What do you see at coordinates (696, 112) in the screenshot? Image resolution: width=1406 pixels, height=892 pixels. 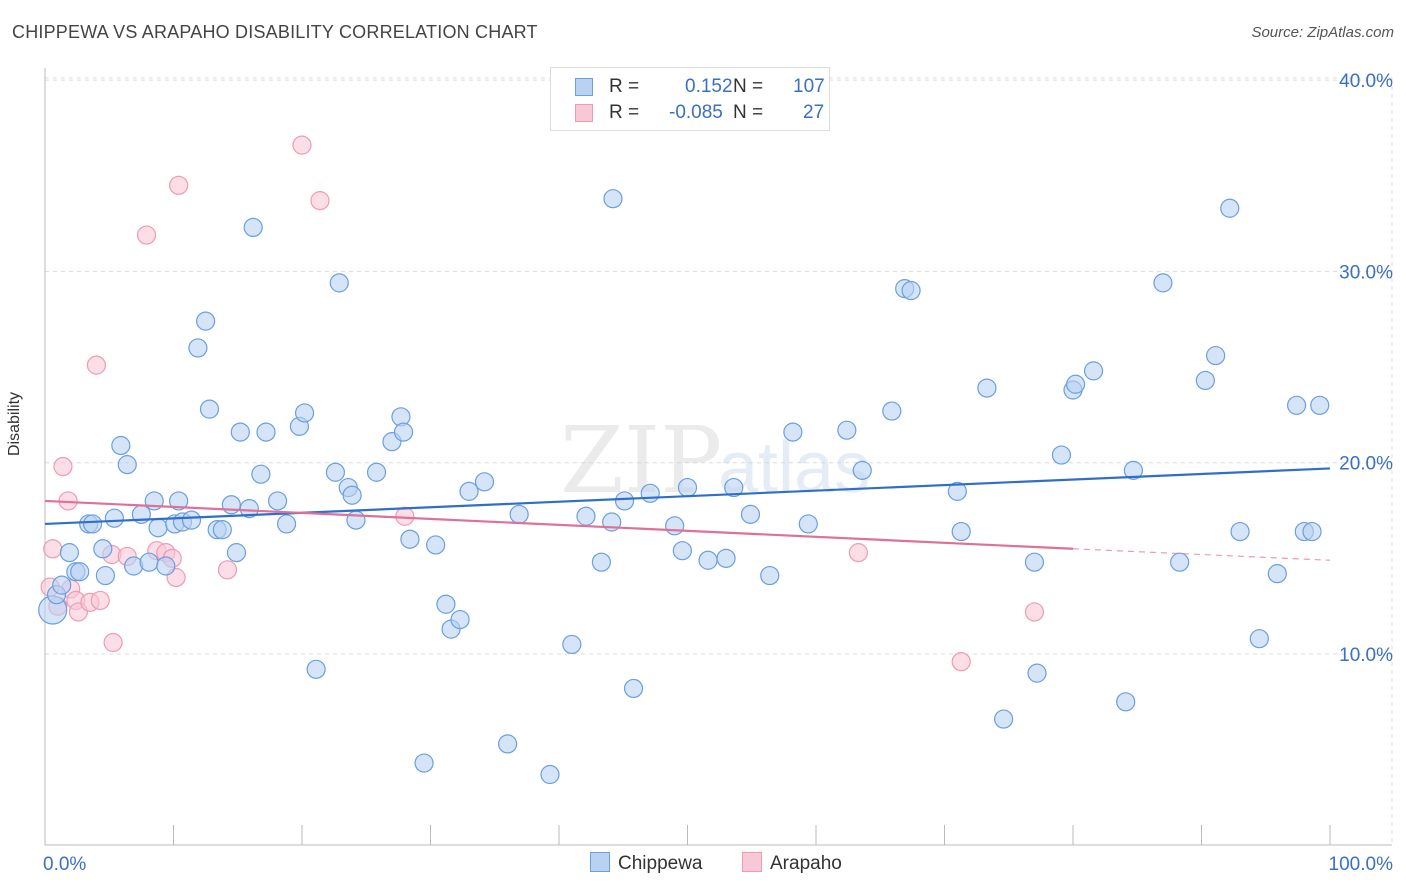 I see `legend-r-value: -0.085` at bounding box center [696, 112].